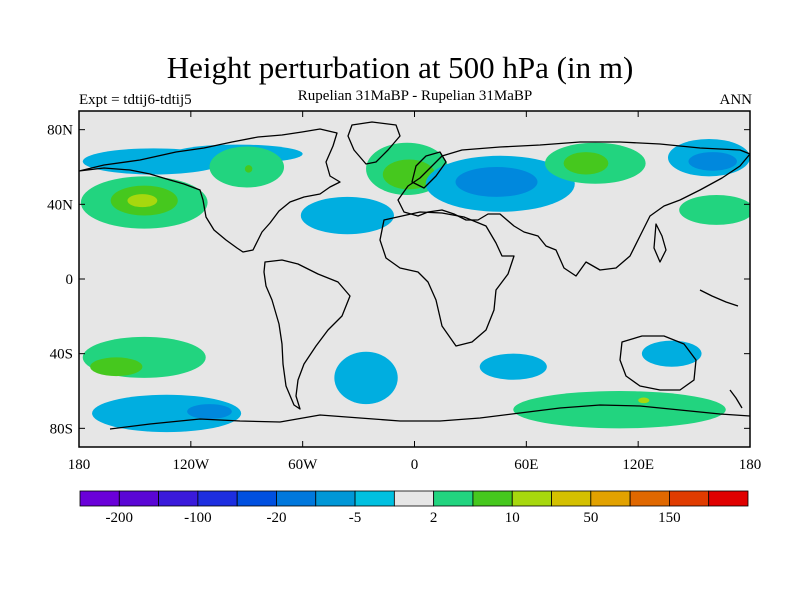 The image size is (800, 600). I want to click on anomaly-australia-low, so click(671, 353).